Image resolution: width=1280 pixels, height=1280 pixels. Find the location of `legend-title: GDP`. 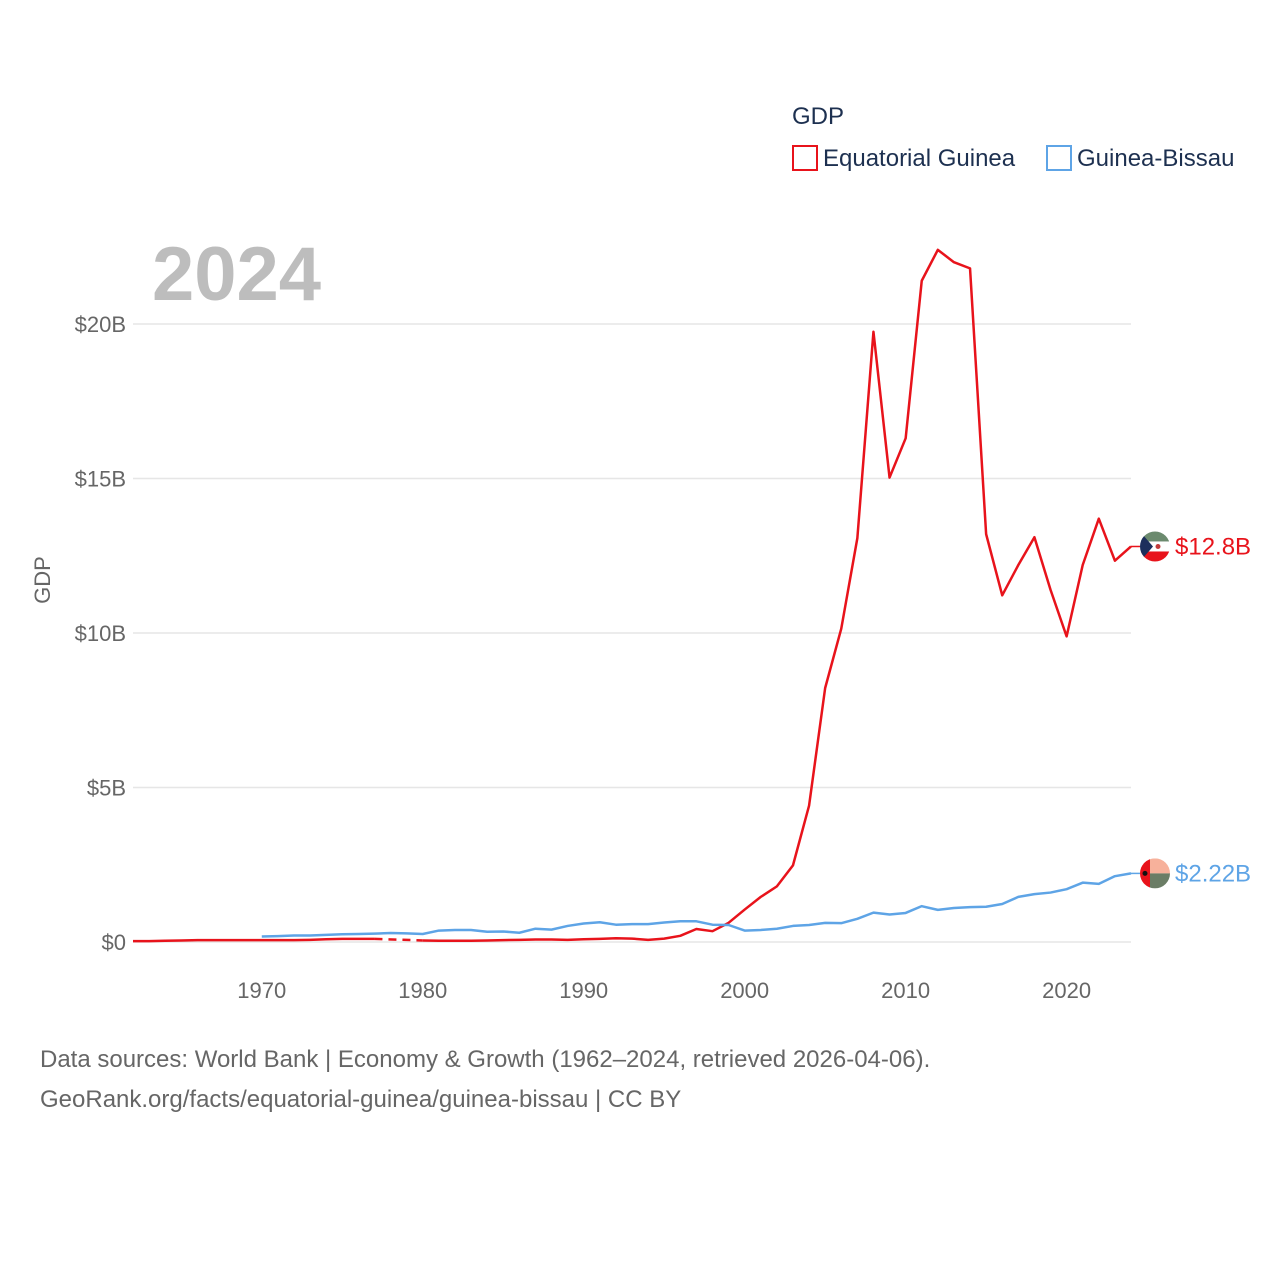

legend-title: GDP is located at coordinates (818, 116).